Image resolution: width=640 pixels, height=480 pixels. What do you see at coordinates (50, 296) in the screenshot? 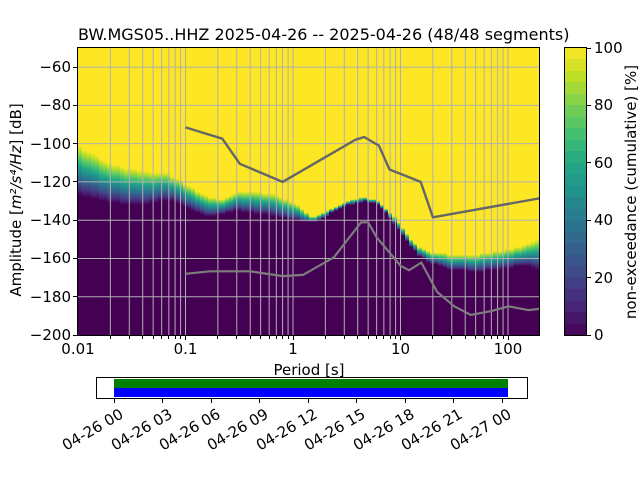
I see `y-tick-label: −180` at bounding box center [50, 296].